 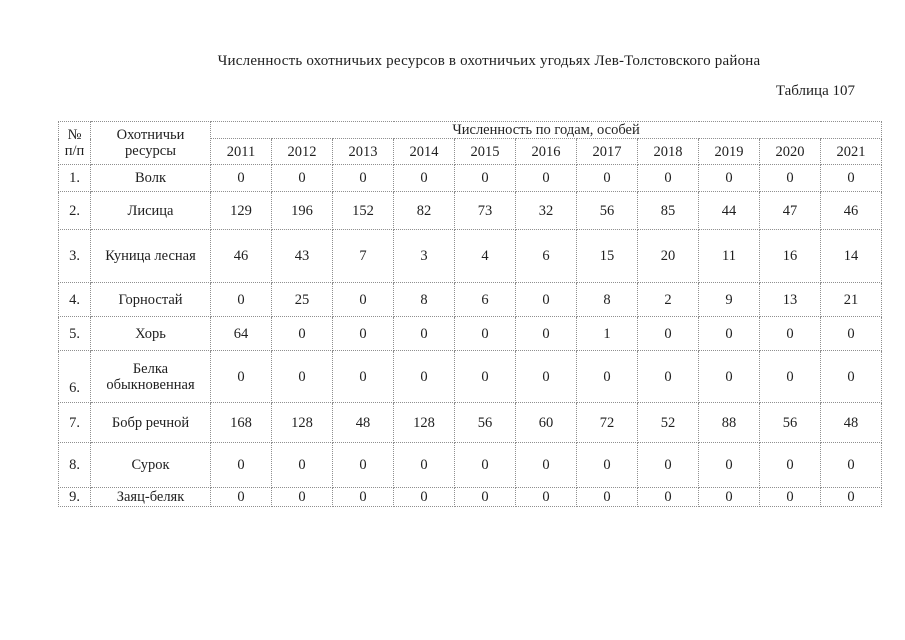 I want to click on value-cell: 11, so click(x=729, y=256).